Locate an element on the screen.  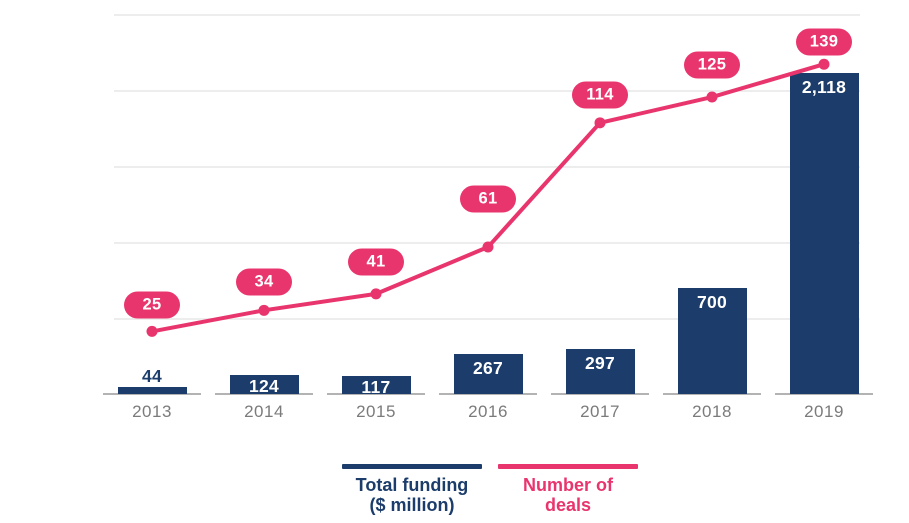
bar-value-label-2014: 124 is located at coordinates (264, 386).